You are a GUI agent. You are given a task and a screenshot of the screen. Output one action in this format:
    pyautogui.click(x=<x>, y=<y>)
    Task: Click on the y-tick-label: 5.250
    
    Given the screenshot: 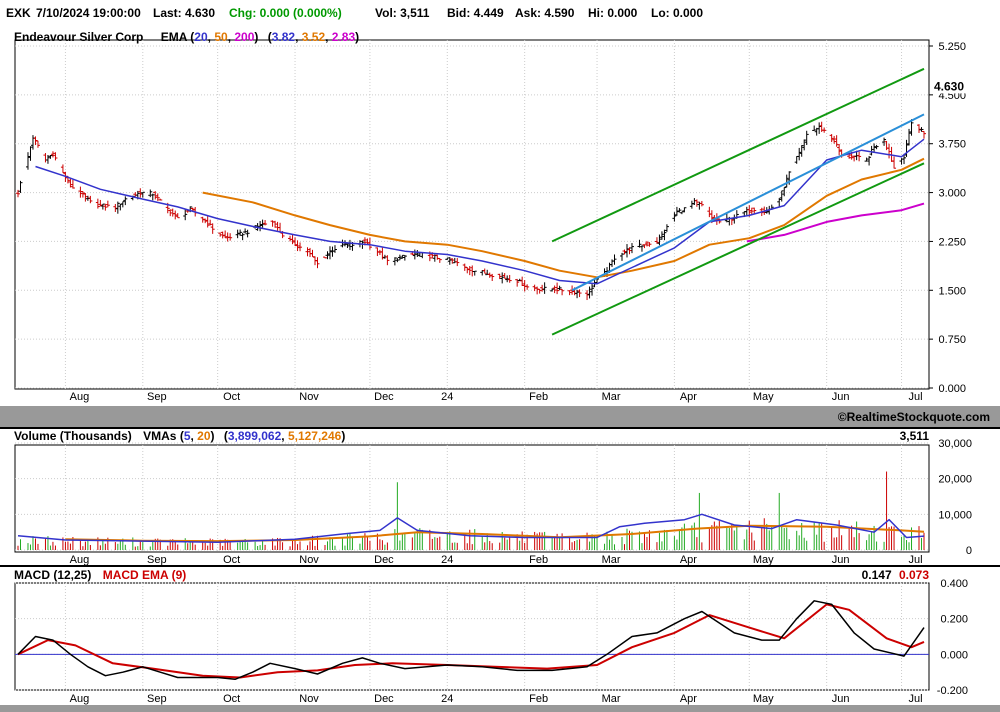 What is the action you would take?
    pyautogui.click(x=952, y=47)
    